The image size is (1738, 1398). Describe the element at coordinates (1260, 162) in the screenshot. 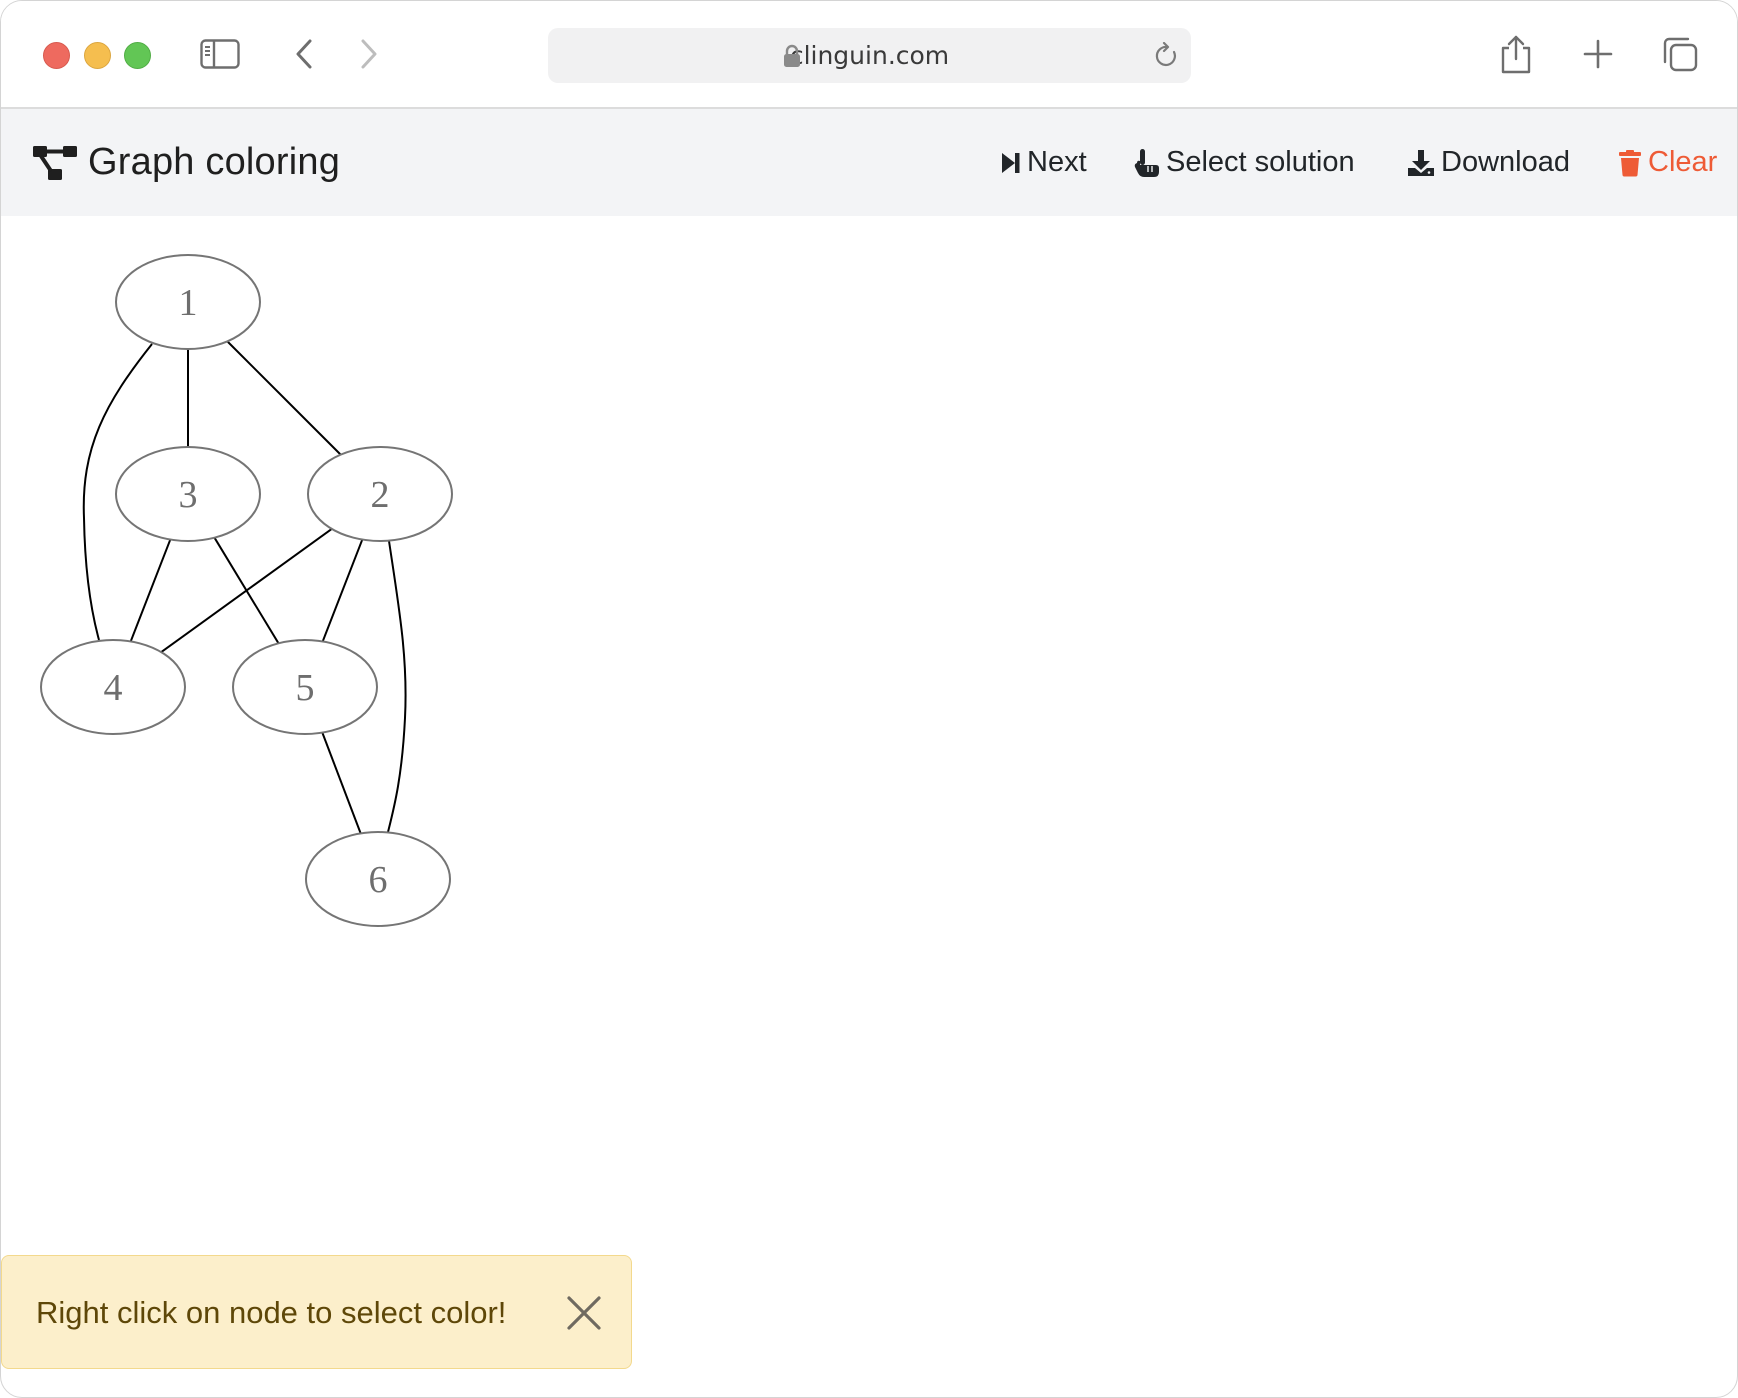

I see `select-solution-label: Select solution` at that location.